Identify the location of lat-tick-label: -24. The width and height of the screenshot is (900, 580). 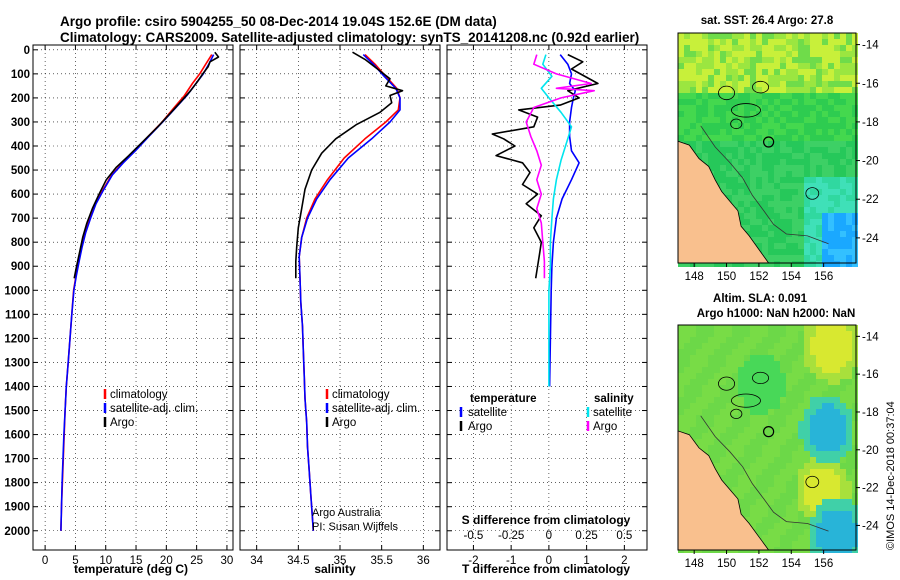
(870, 239).